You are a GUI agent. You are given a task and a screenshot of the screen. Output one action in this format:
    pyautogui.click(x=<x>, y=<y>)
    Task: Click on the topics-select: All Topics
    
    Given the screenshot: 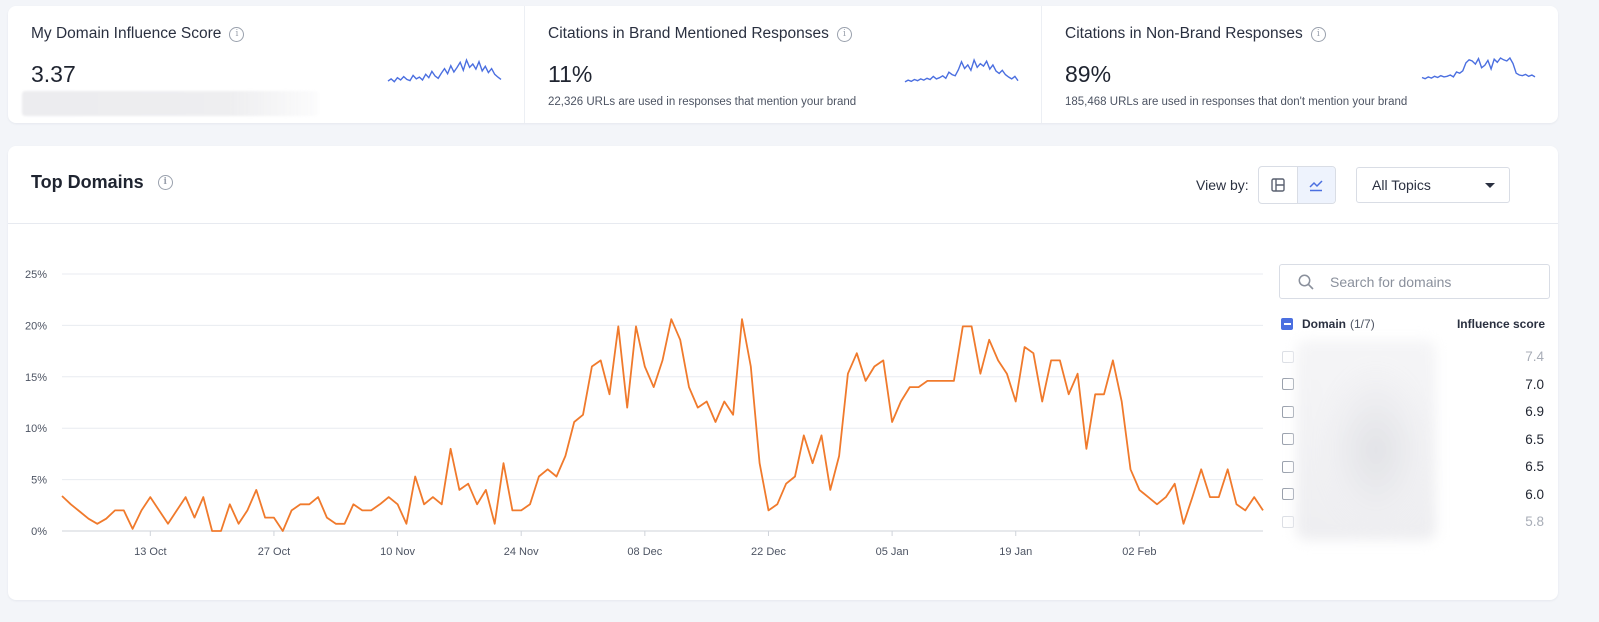 What is the action you would take?
    pyautogui.click(x=1433, y=185)
    